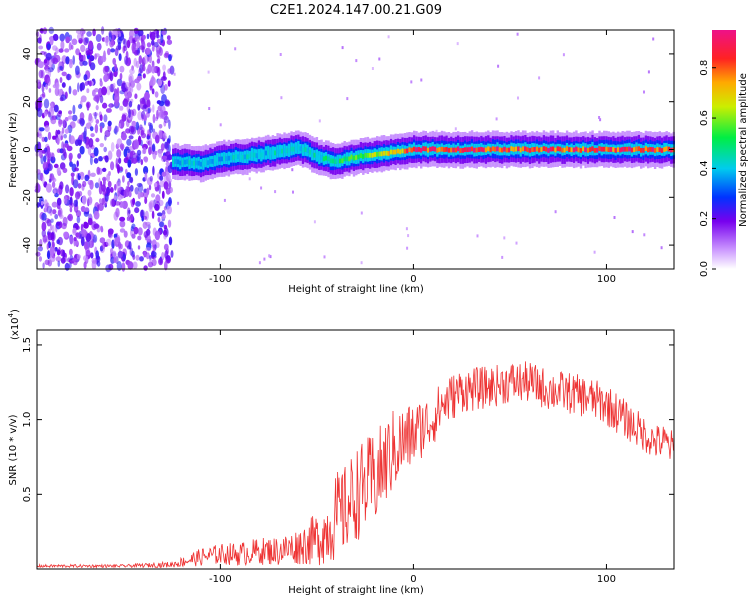 The image size is (750, 600). Describe the element at coordinates (606, 279) in the screenshot. I see `heatmap-x-tick-label: 100` at that location.